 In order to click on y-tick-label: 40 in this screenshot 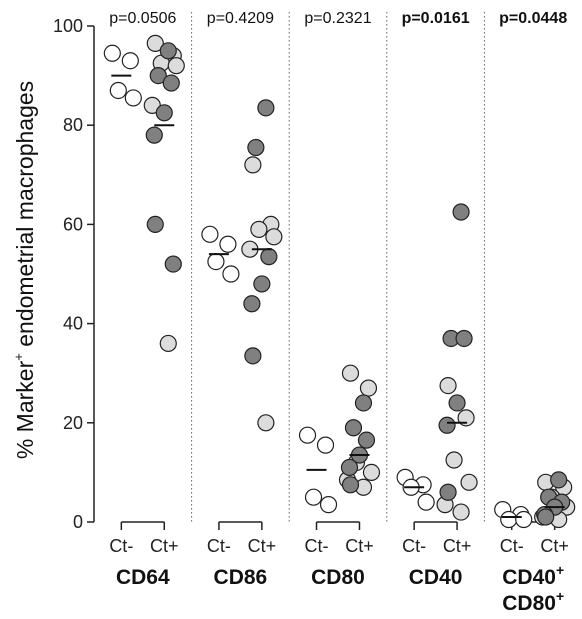, I will do `click(73, 324)`.